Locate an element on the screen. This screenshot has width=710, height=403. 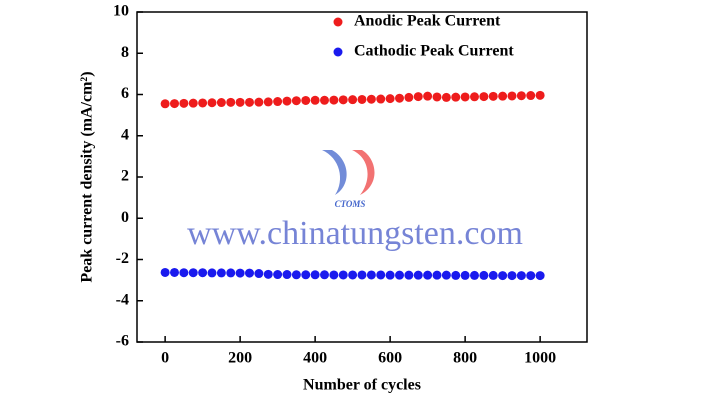
y-tick-label: 6 is located at coordinates (125, 93).